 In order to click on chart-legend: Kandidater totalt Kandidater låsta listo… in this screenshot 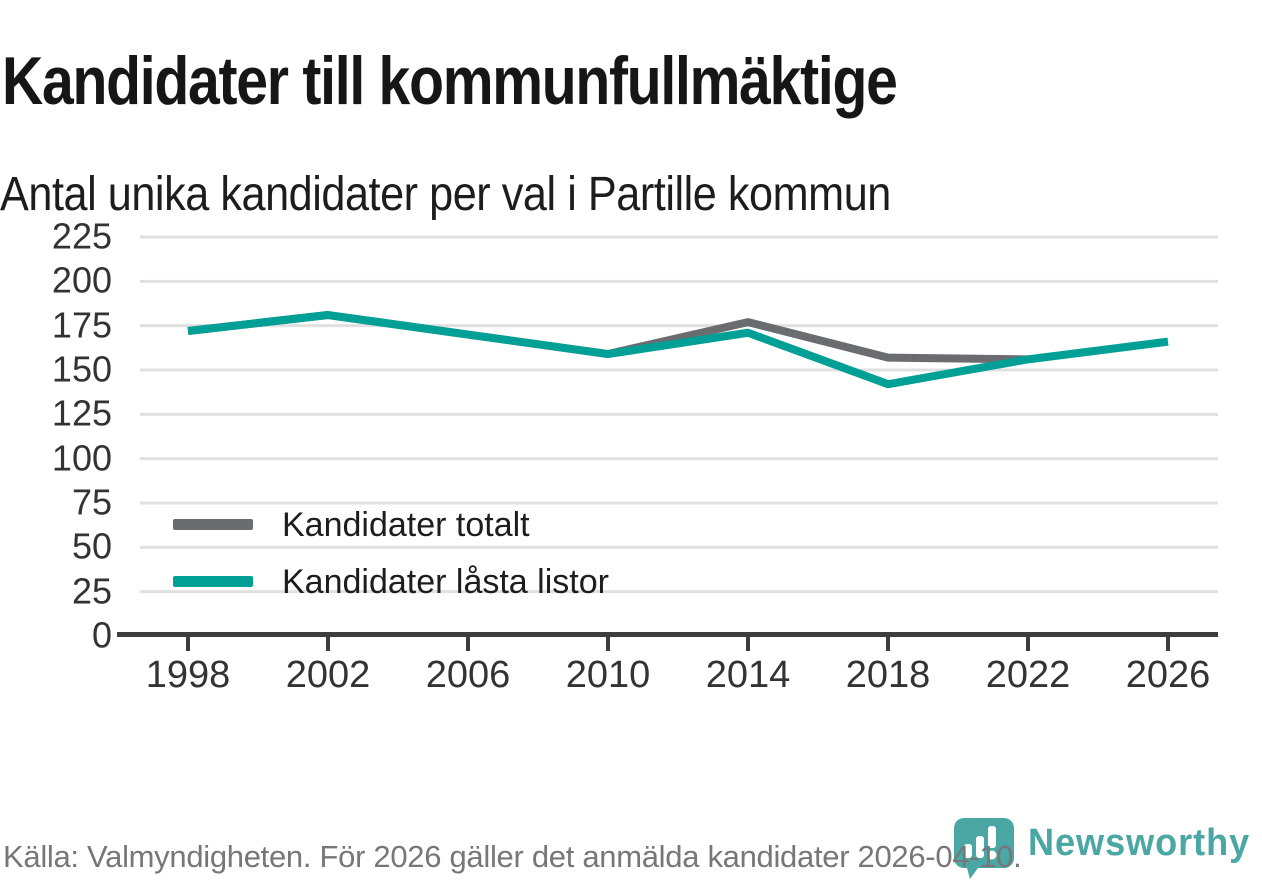, I will do `click(391, 553)`.